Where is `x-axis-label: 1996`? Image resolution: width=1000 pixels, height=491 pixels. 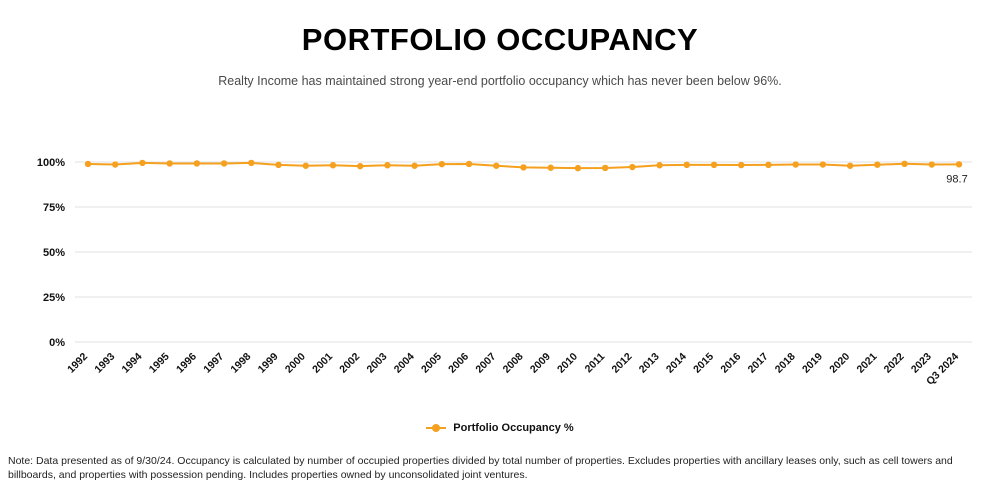
x-axis-label: 1996 is located at coordinates (186, 363).